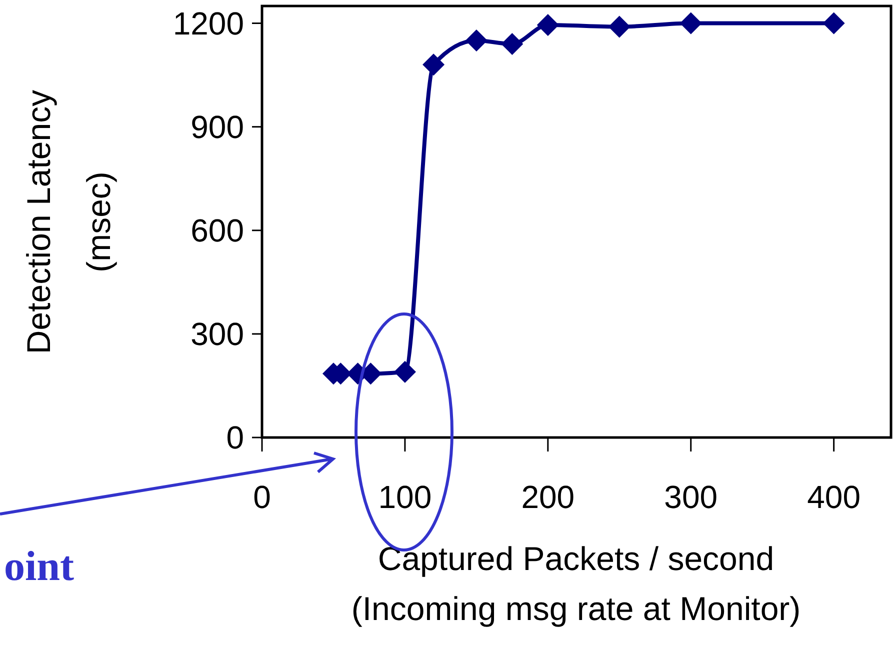 Image resolution: width=893 pixels, height=645 pixels. I want to click on y-tick-label: 900, so click(217, 127).